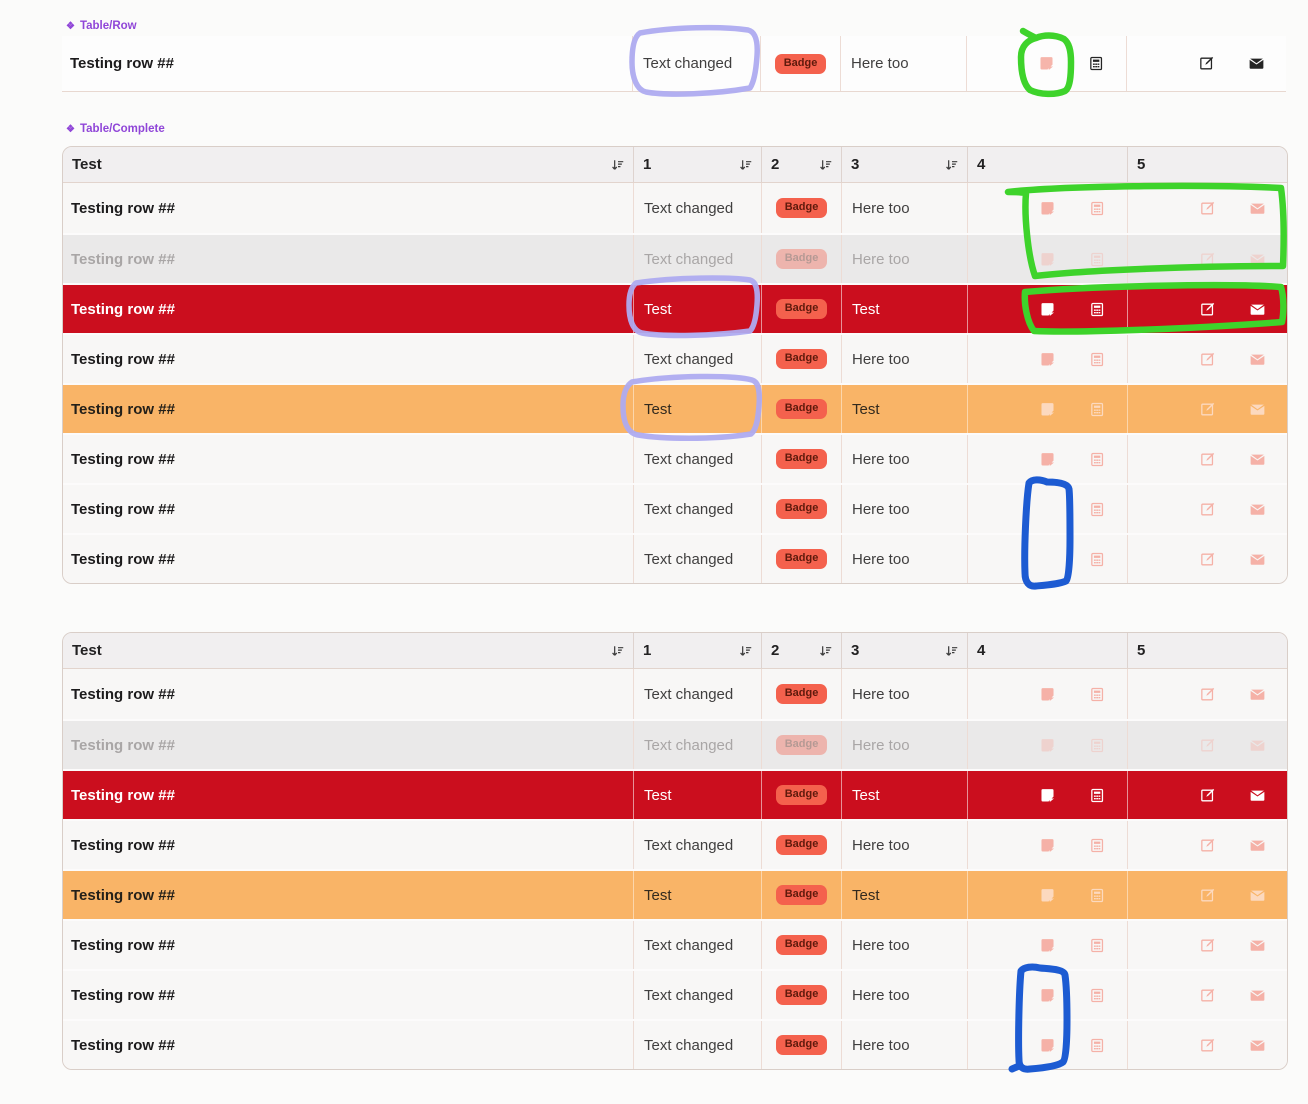 The height and width of the screenshot is (1104, 1308). Describe the element at coordinates (674, 64) in the screenshot. I see `table-row-single: Testing row ## Text changed Badge Here too` at that location.